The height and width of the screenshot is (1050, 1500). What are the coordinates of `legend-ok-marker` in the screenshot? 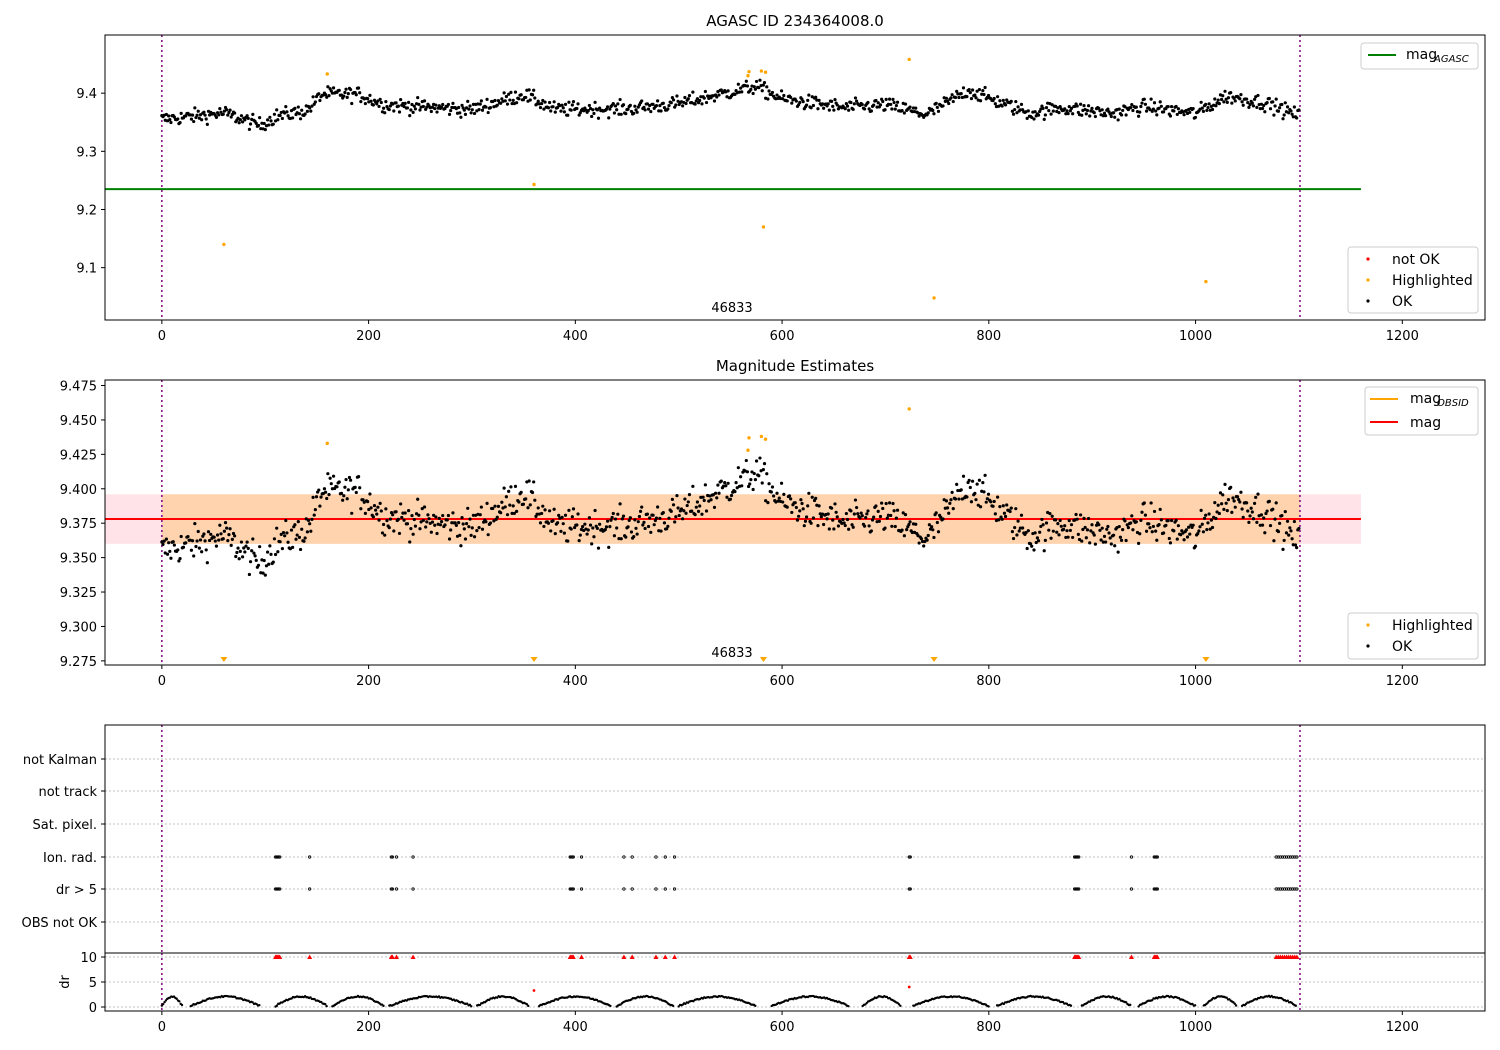 It's located at (1368, 301).